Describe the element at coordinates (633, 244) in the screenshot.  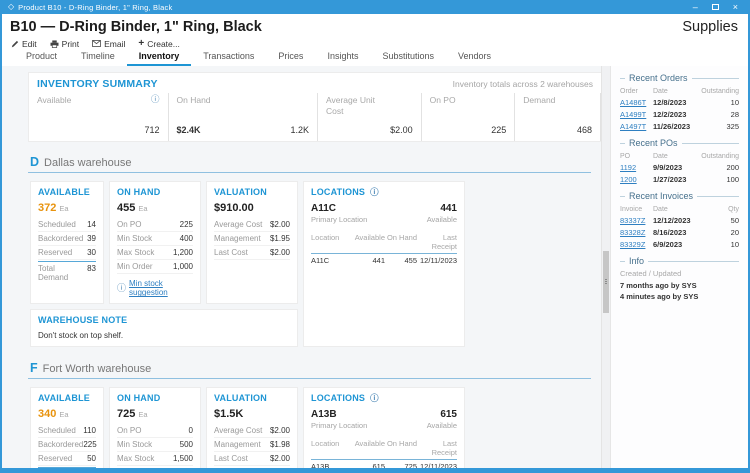
I see `recent-invoices-link: 83329Z` at that location.